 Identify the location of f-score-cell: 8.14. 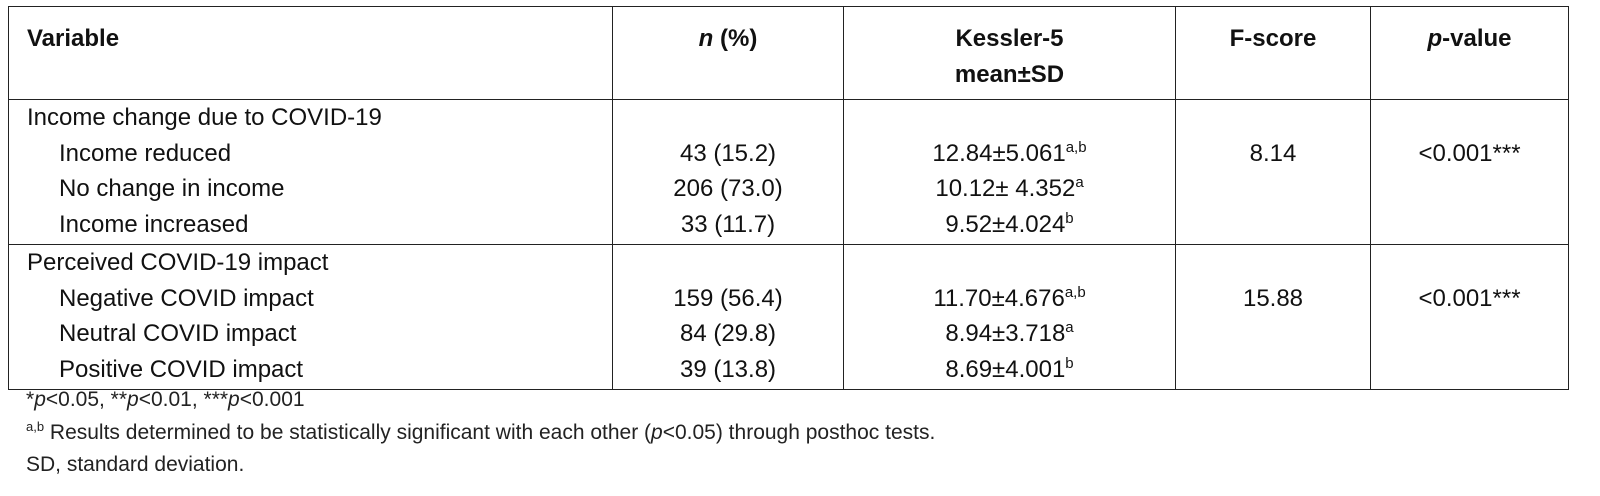
(1273, 153).